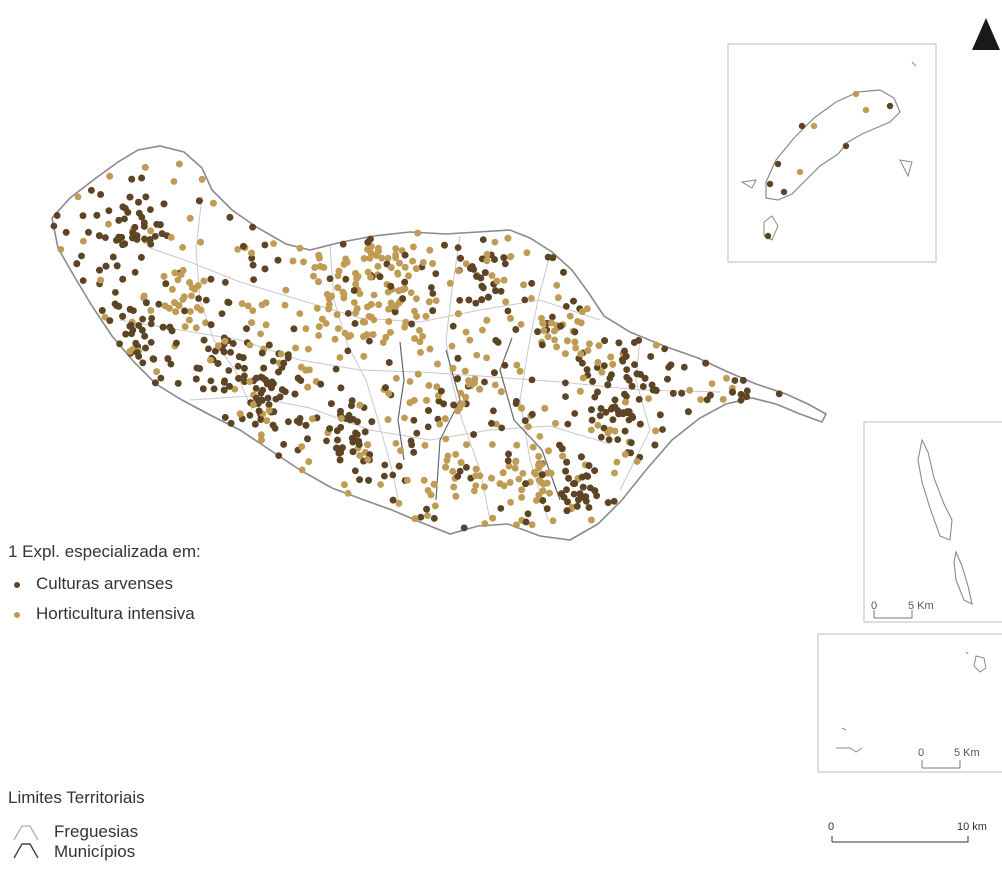 The image size is (1002, 871). Describe the element at coordinates (96, 831) in the screenshot. I see `limits-item-freguesias: Freguesias` at that location.